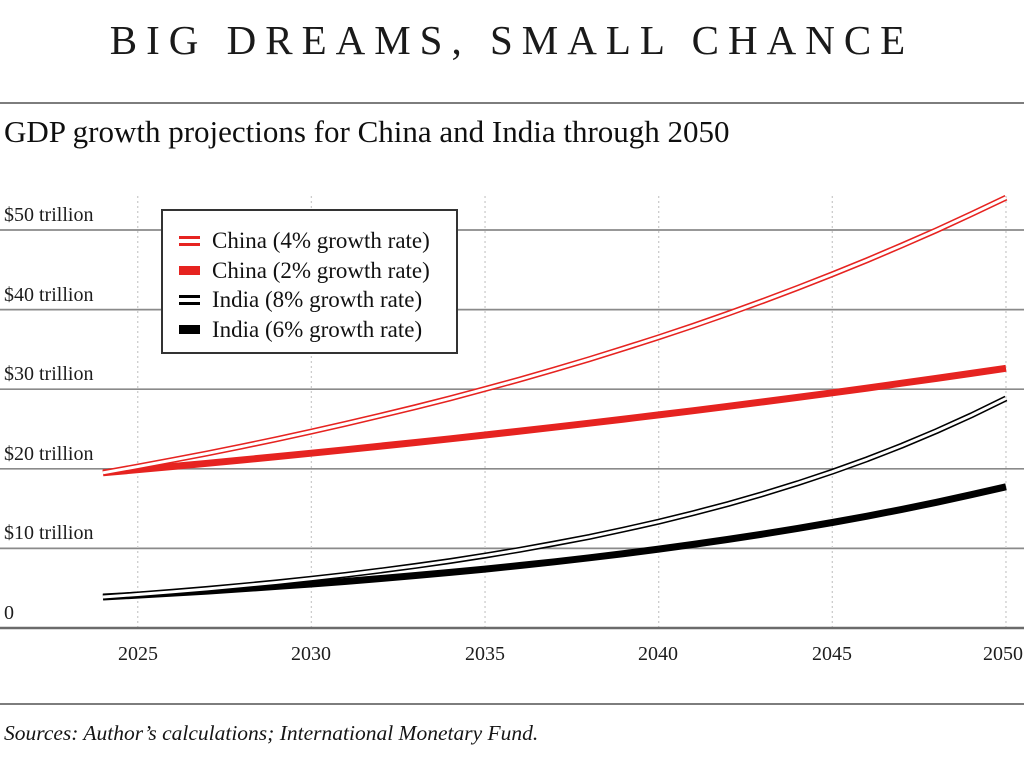 Image resolution: width=1024 pixels, height=760 pixels. What do you see at coordinates (138, 654) in the screenshot?
I see `x-axis-label-2025: 2025` at bounding box center [138, 654].